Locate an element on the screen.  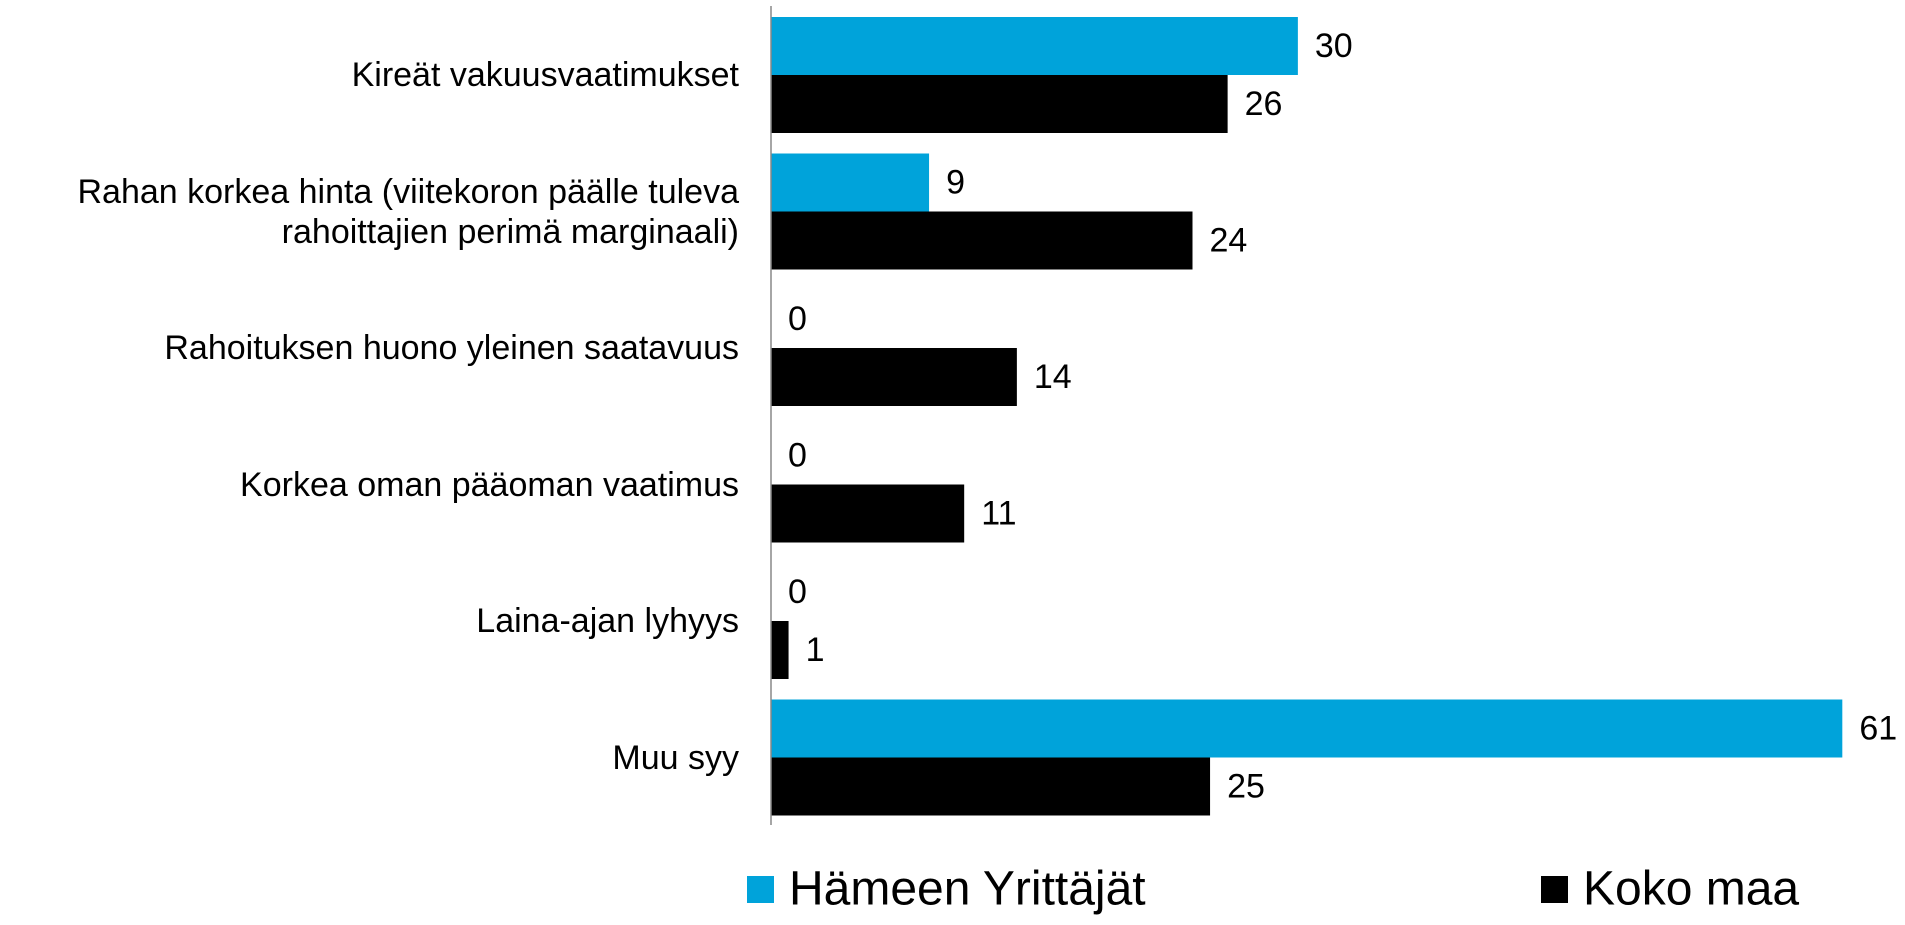
value-label: 25 is located at coordinates (1246, 786).